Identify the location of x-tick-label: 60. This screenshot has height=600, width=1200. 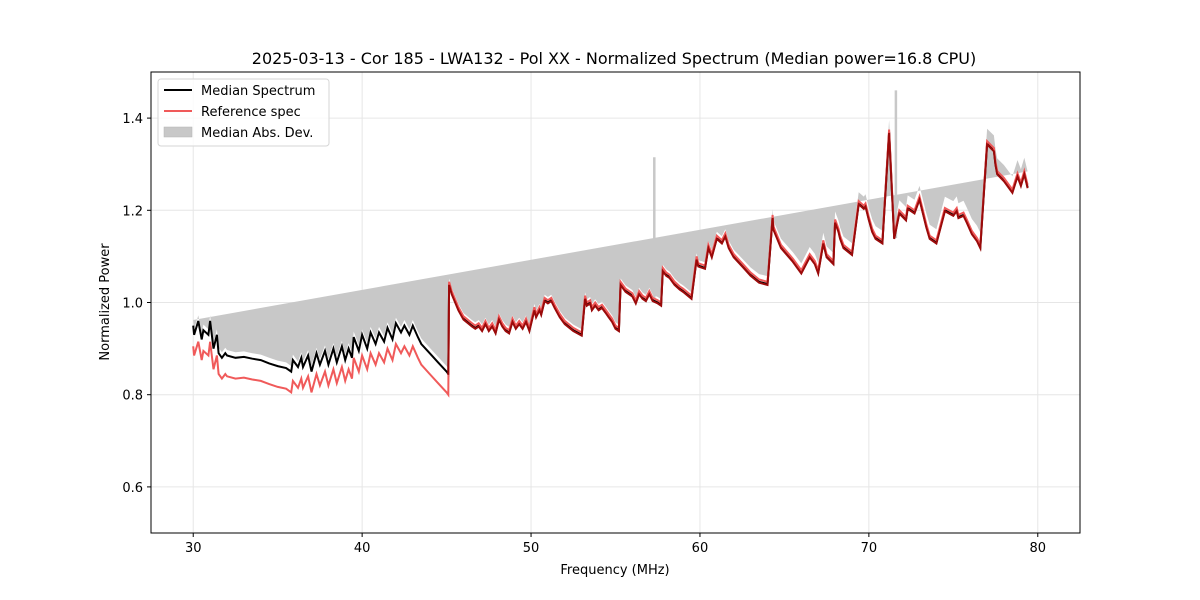
(700, 548).